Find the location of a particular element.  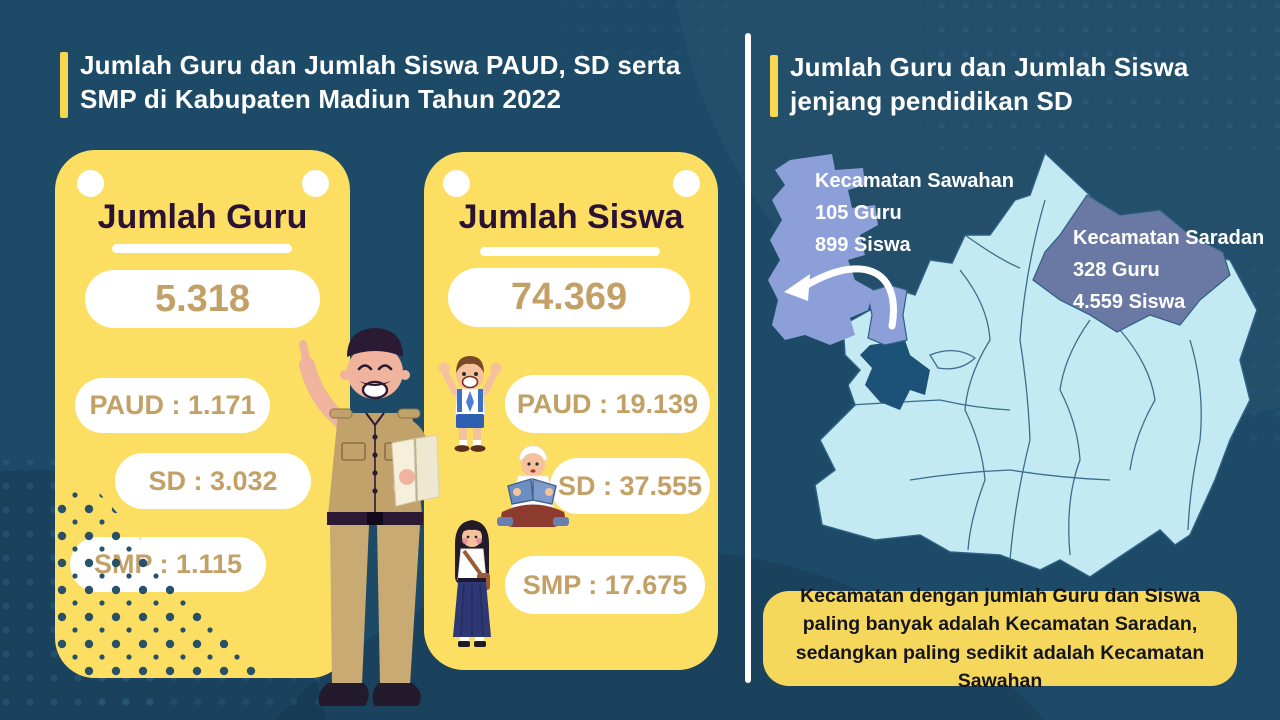

siswa-level-pill-smp: SMP : 17.675 is located at coordinates (605, 585).